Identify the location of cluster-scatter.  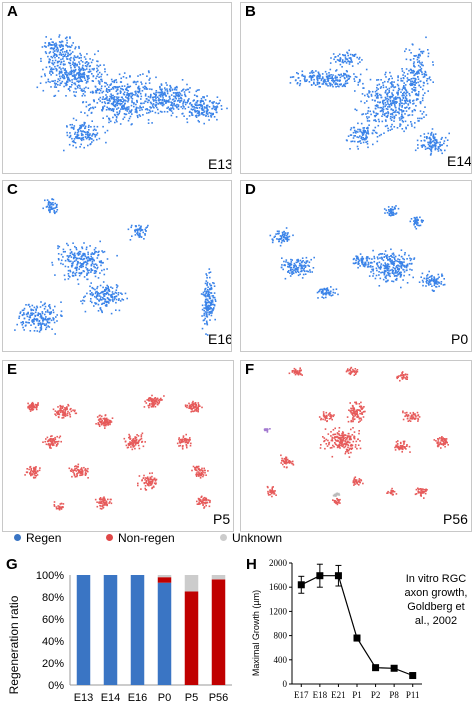
(132, 93).